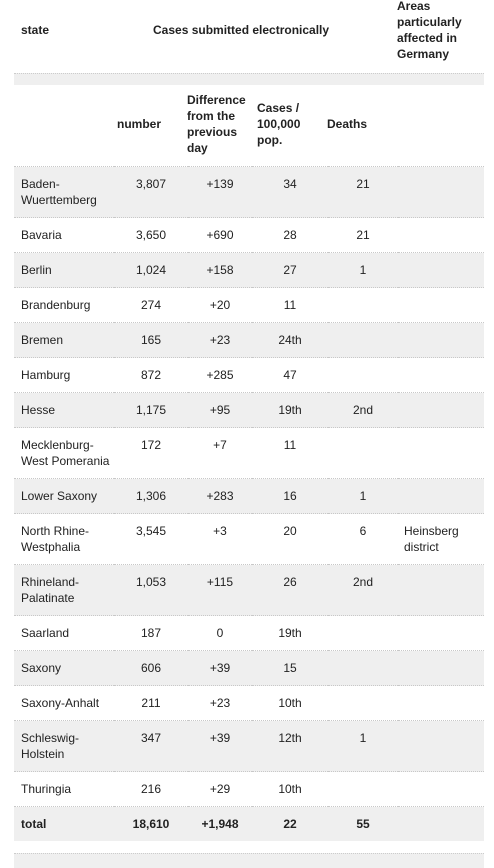 This screenshot has height=868, width=494. I want to click on cell-deaths: 55, so click(363, 823).